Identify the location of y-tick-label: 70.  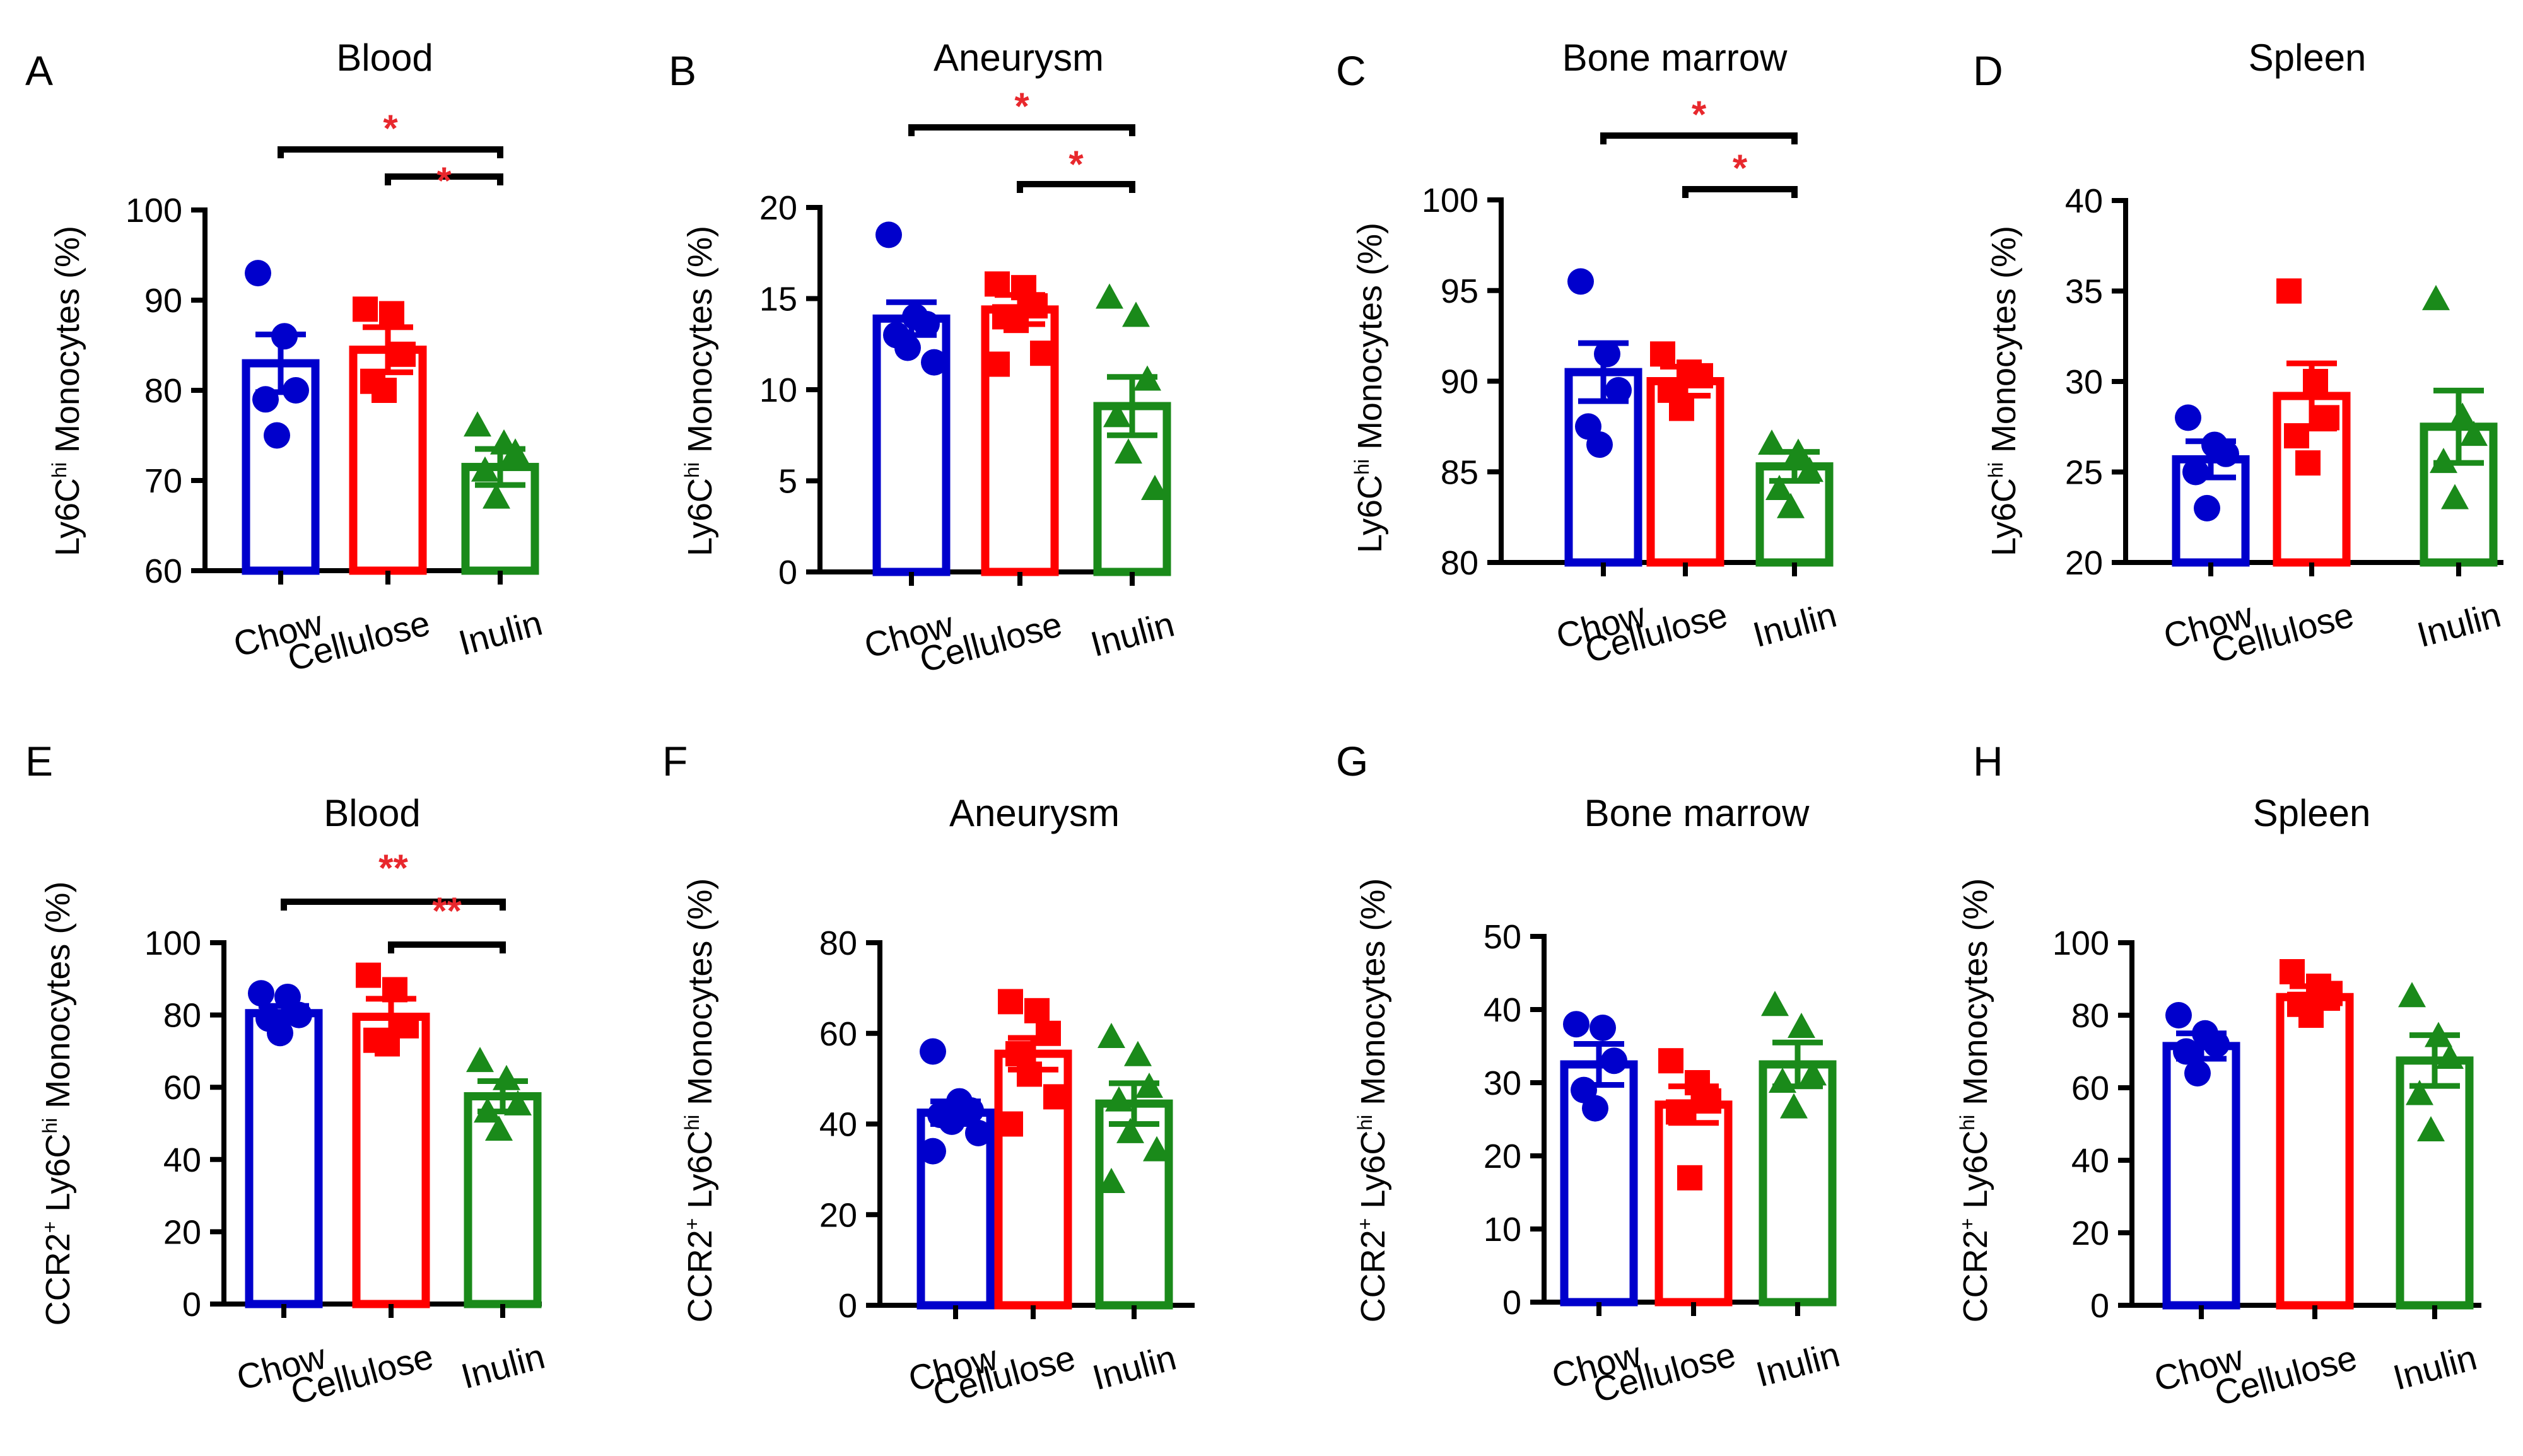
(163, 481).